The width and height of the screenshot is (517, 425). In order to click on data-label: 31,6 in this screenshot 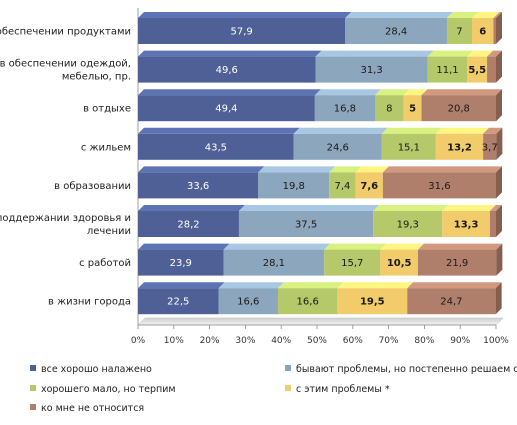, I will do `click(439, 186)`.